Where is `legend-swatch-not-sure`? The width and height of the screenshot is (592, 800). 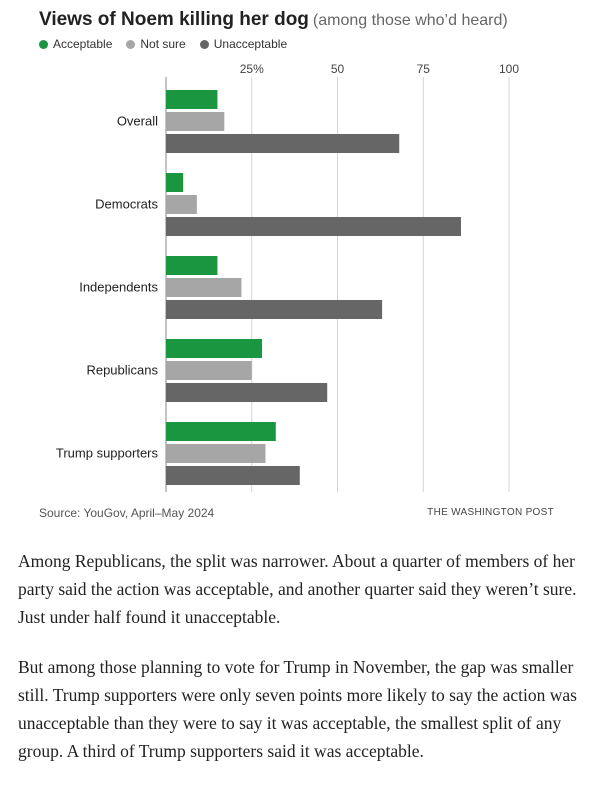
legend-swatch-not-sure is located at coordinates (131, 44).